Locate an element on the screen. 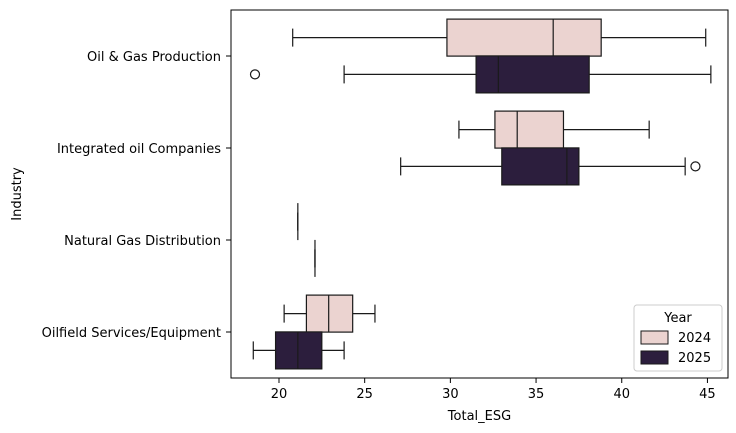  x-tick-label: 30 is located at coordinates (450, 394).